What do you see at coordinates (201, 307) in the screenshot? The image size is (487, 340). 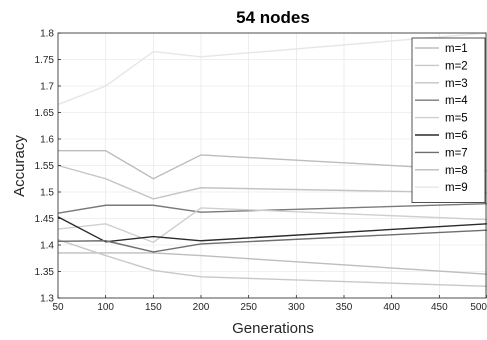 I see `x-tick-label: 200` at bounding box center [201, 307].